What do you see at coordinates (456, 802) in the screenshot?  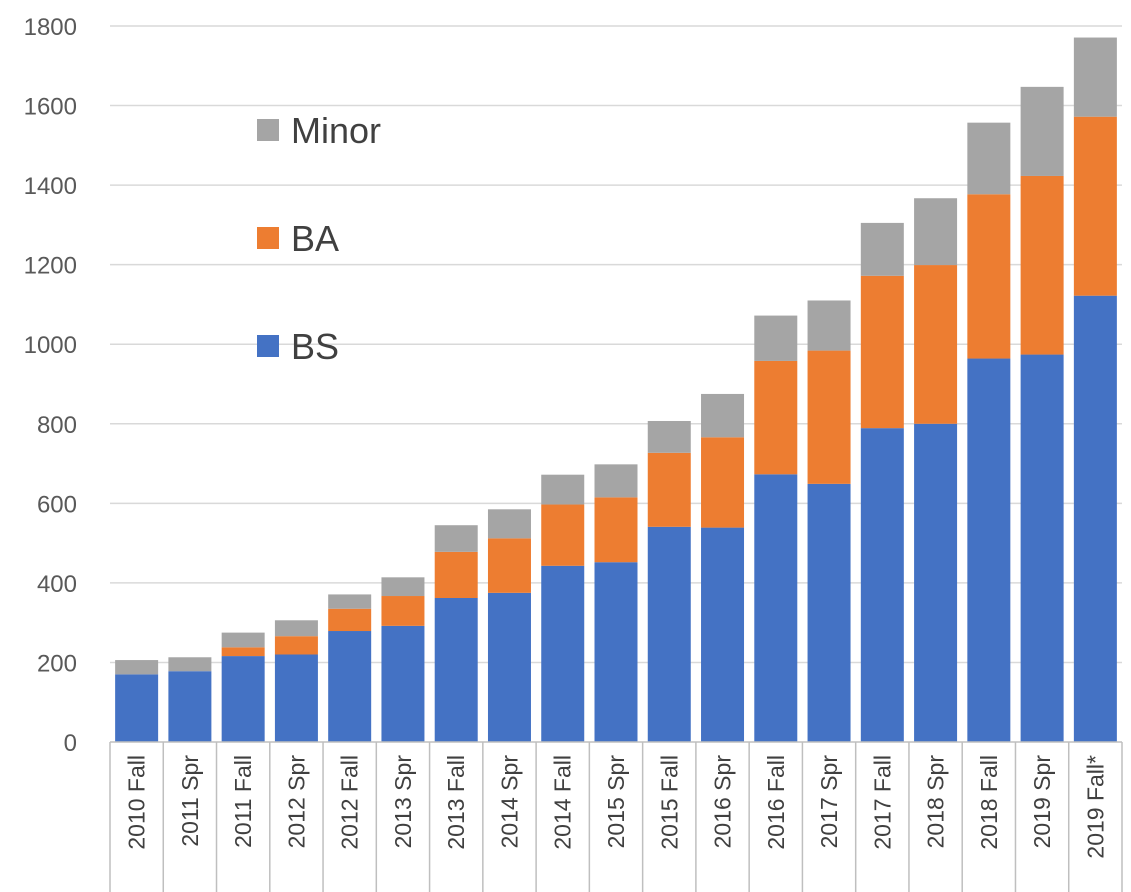 I see `x-tick-label: 2013 Fall` at bounding box center [456, 802].